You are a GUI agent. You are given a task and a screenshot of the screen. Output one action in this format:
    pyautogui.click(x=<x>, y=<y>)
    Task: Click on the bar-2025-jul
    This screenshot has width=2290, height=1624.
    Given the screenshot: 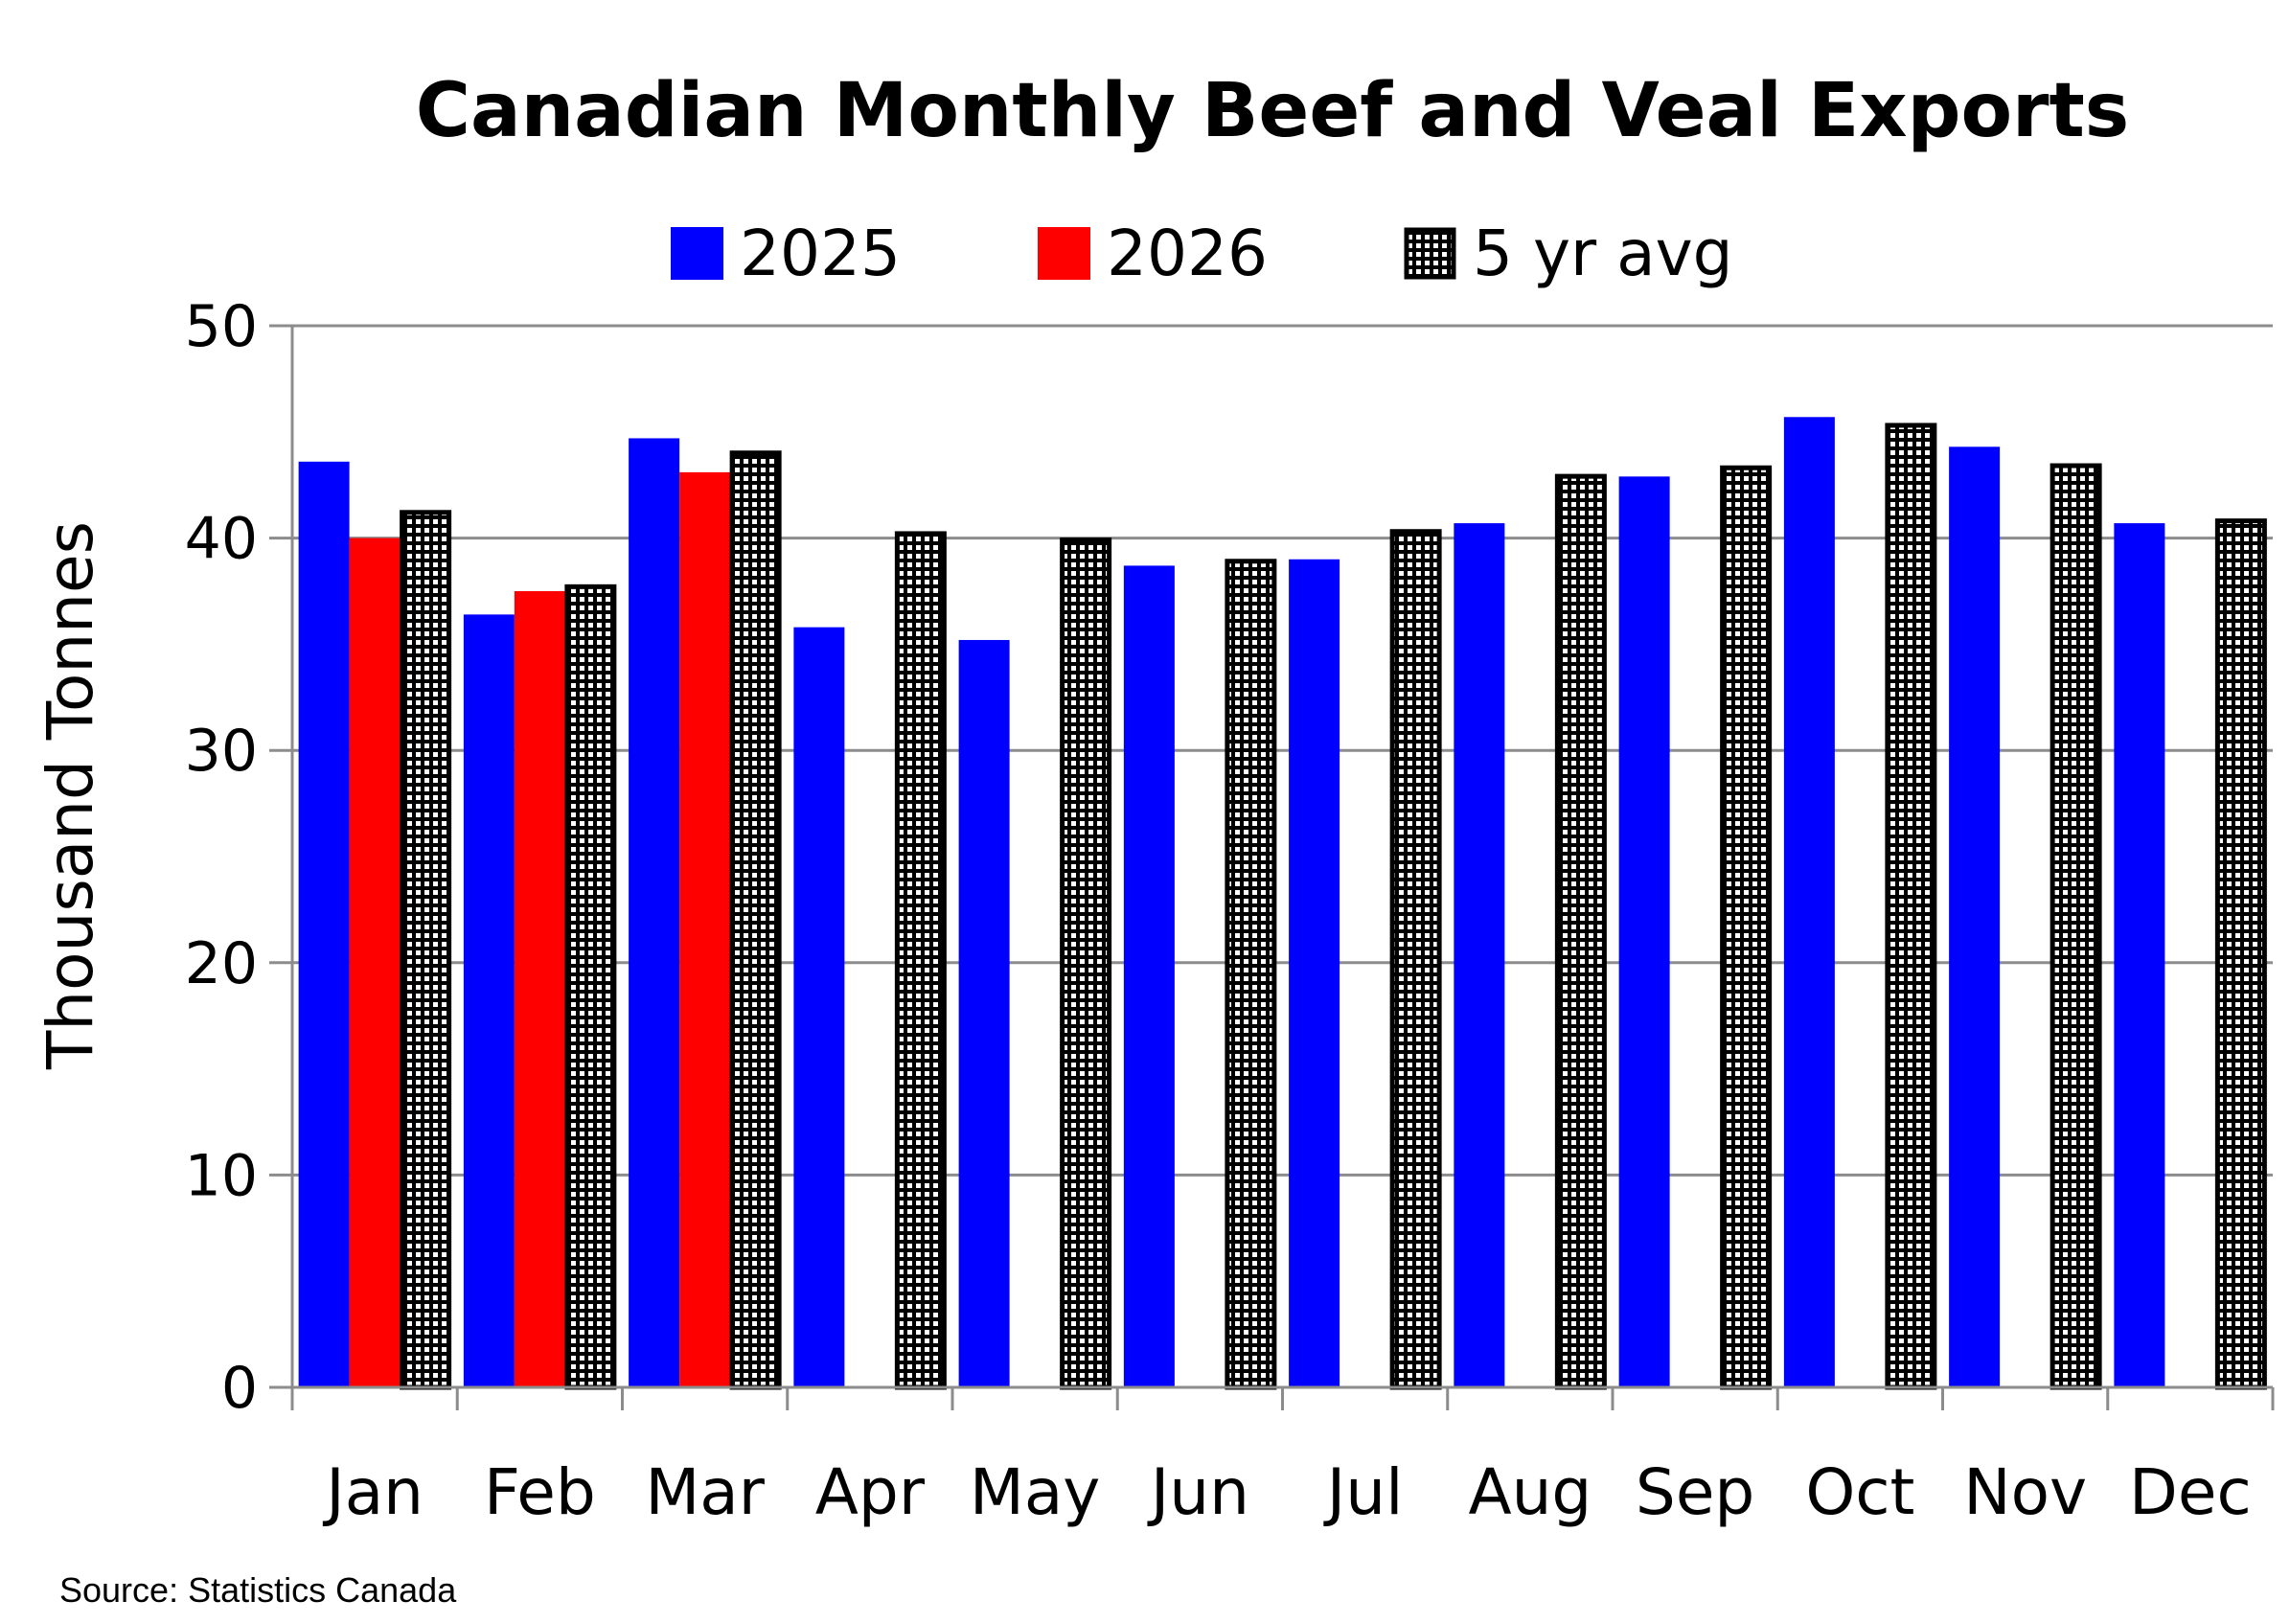 What is the action you would take?
    pyautogui.click(x=1314, y=973)
    